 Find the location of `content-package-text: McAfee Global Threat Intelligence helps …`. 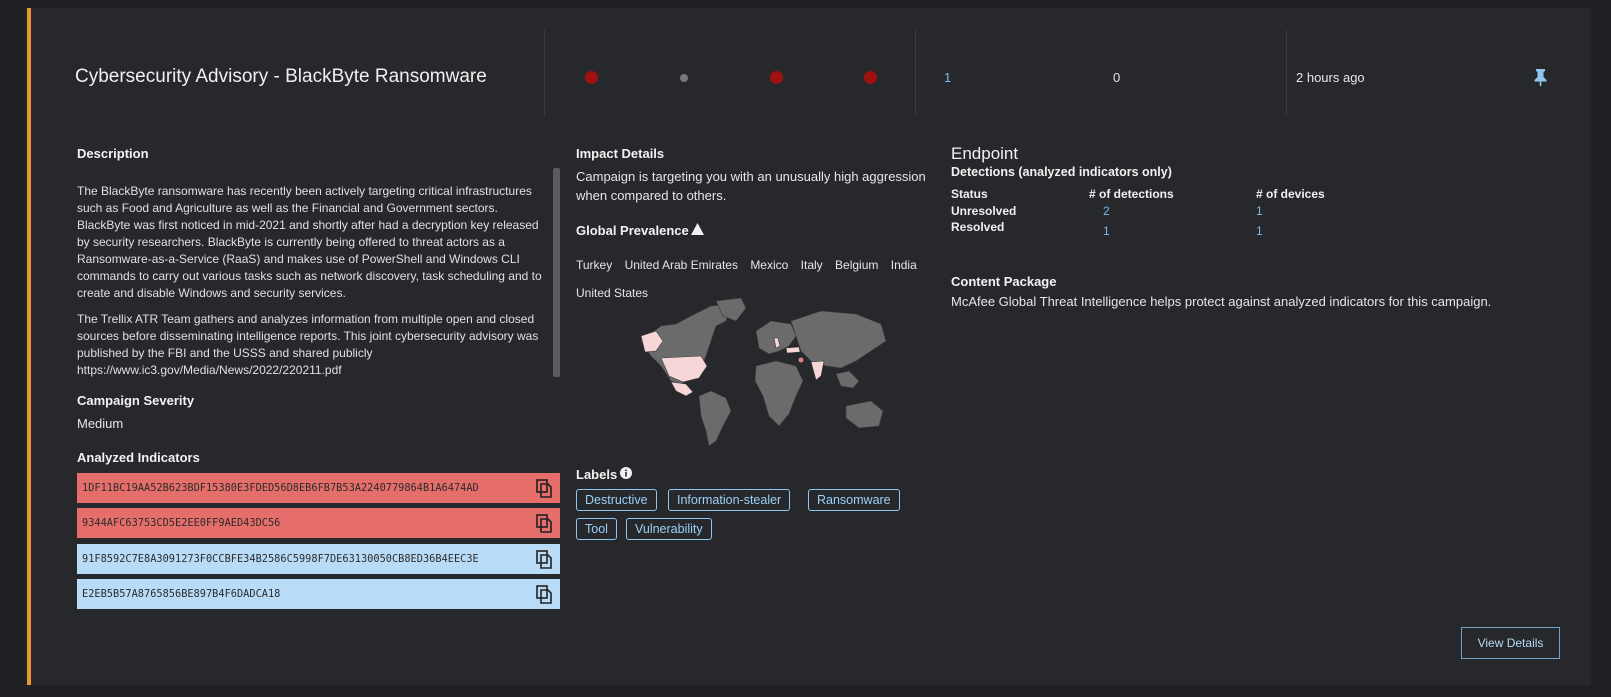

content-package-text: McAfee Global Threat Intelligence helps … is located at coordinates (1221, 301).